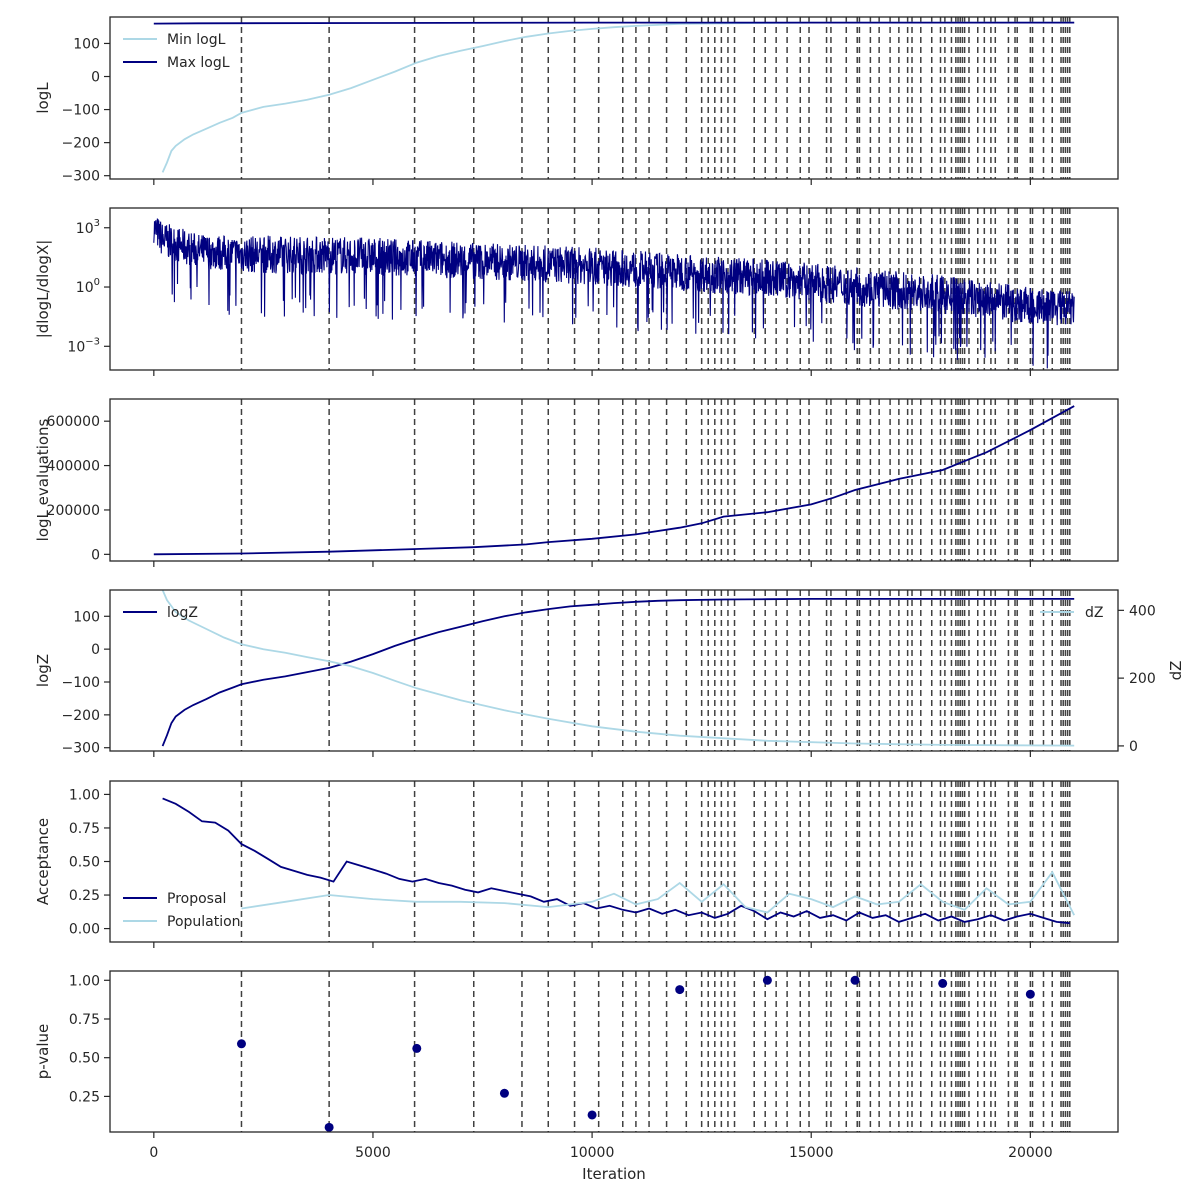  I want to click on y-tick-exponent: −3, so click(92, 341).